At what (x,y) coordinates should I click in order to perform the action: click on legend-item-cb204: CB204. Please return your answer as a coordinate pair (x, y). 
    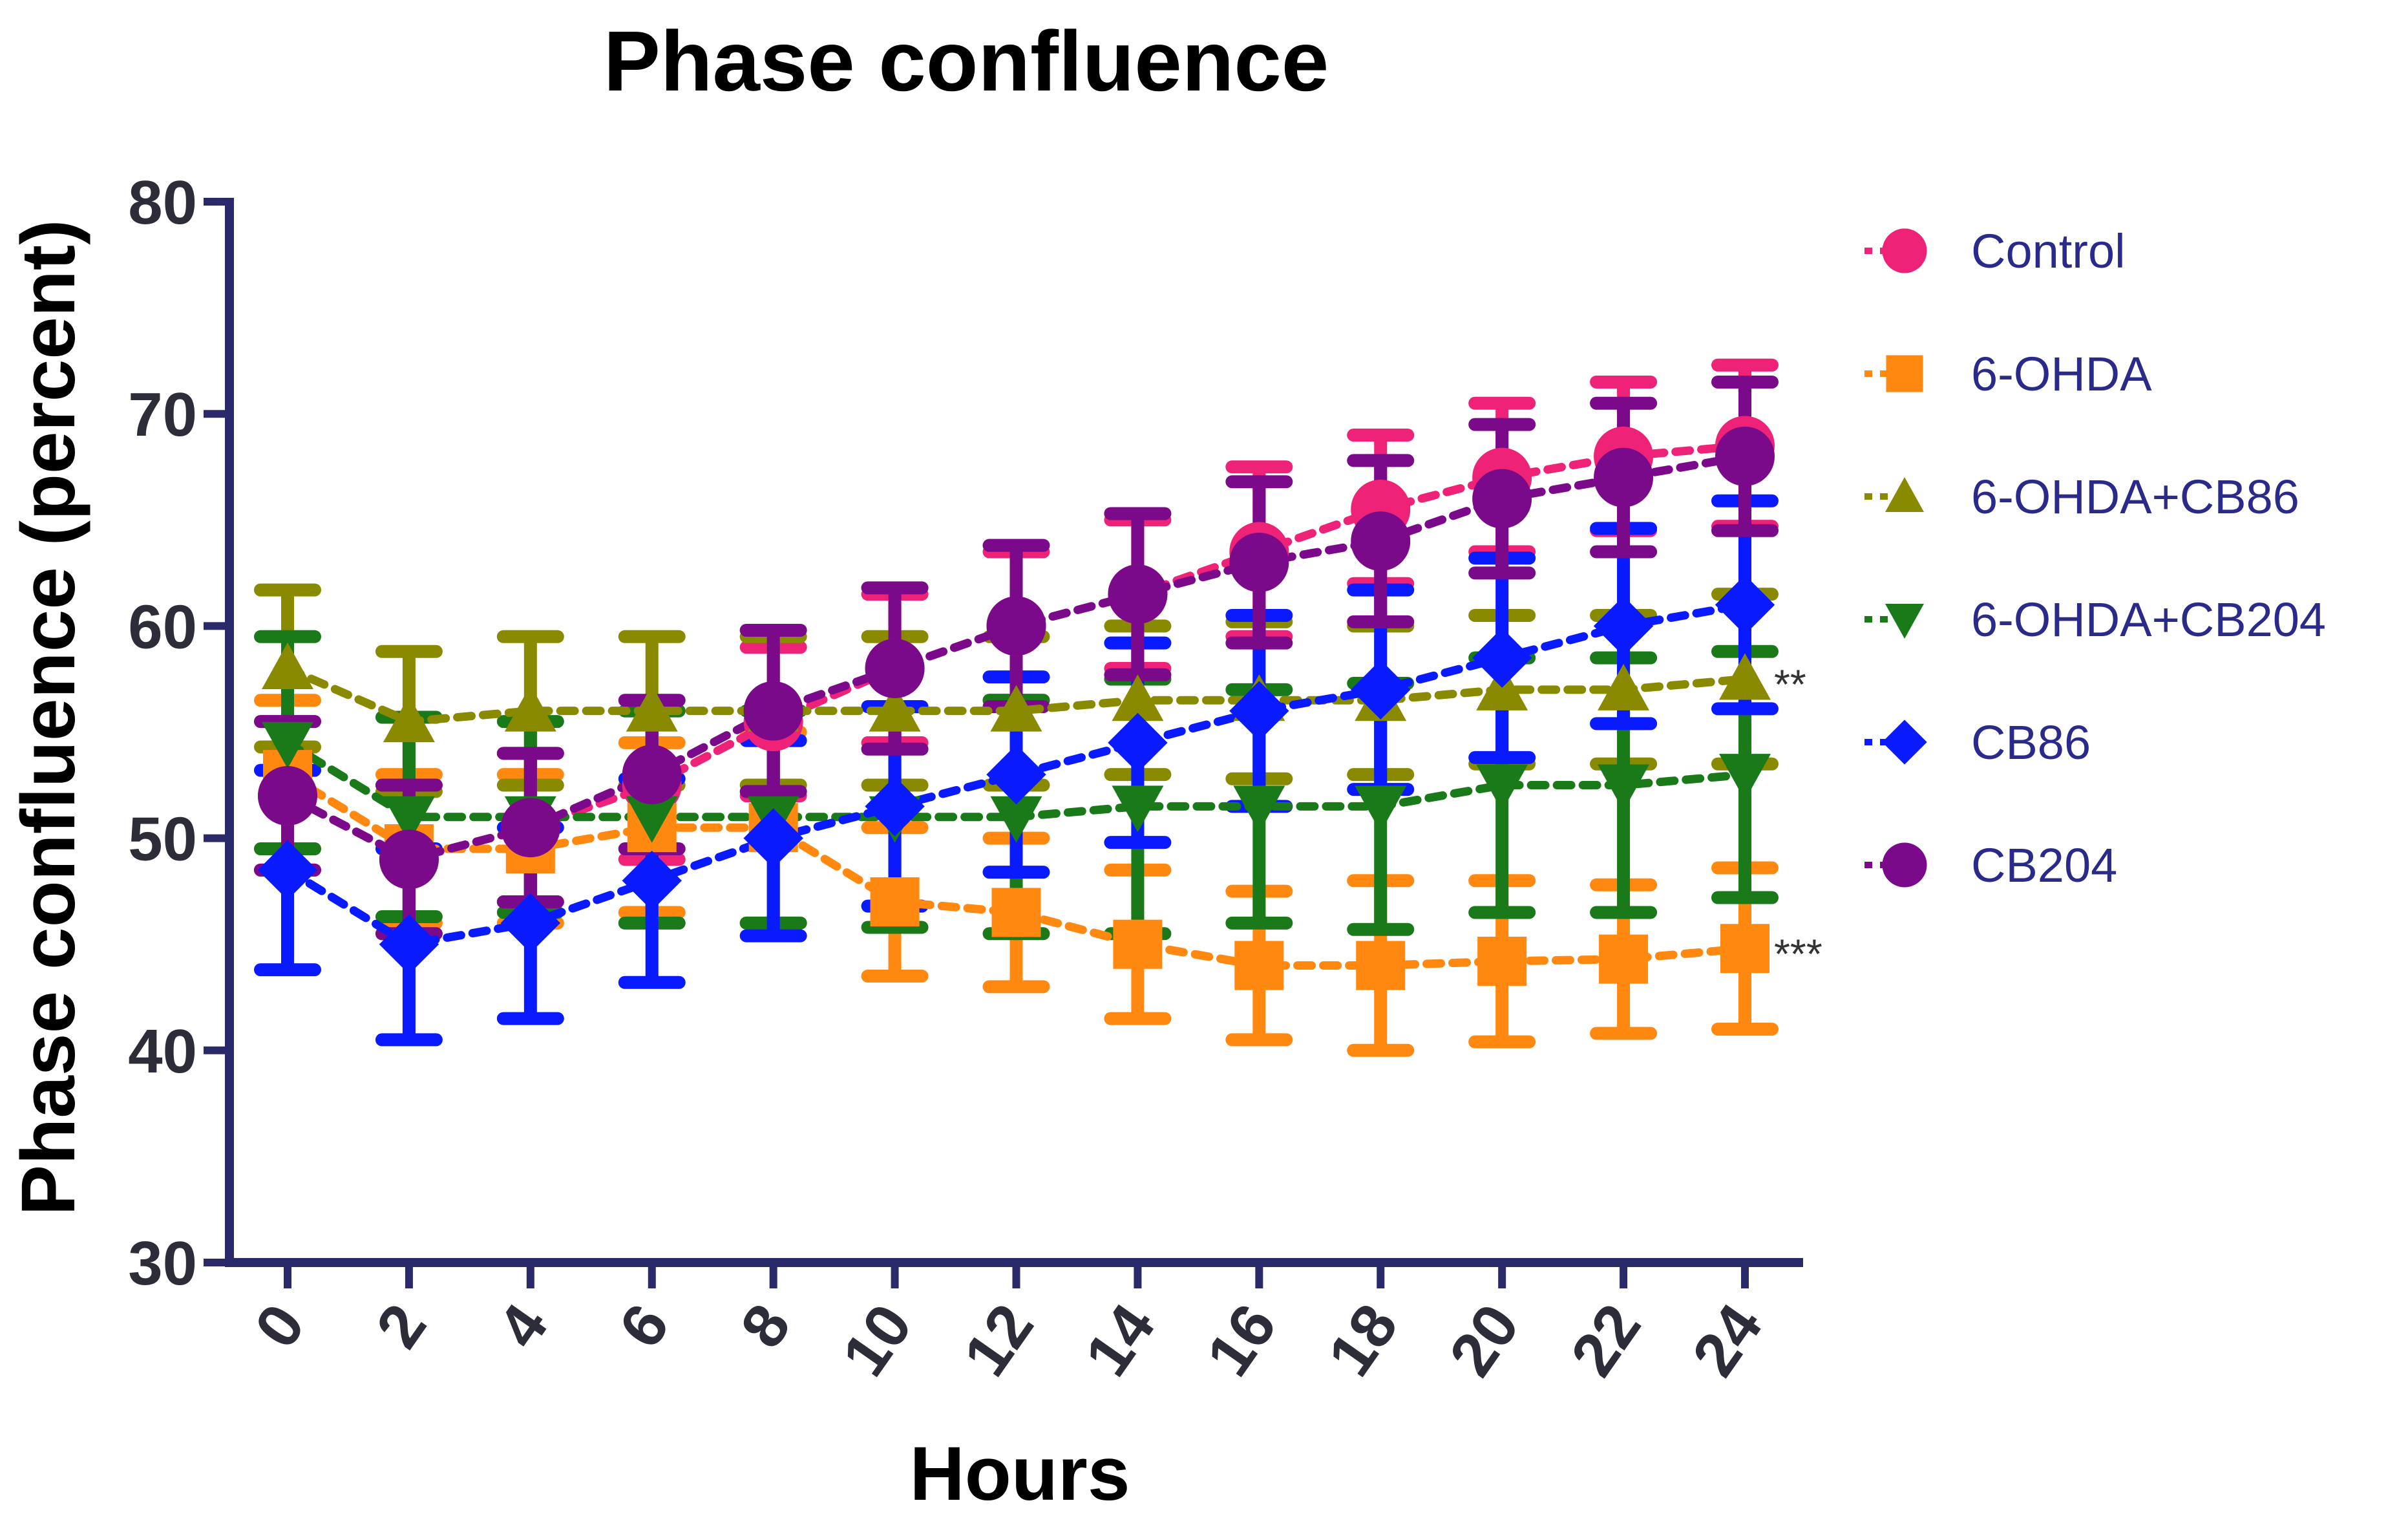
    Looking at the image, I should click on (1990, 865).